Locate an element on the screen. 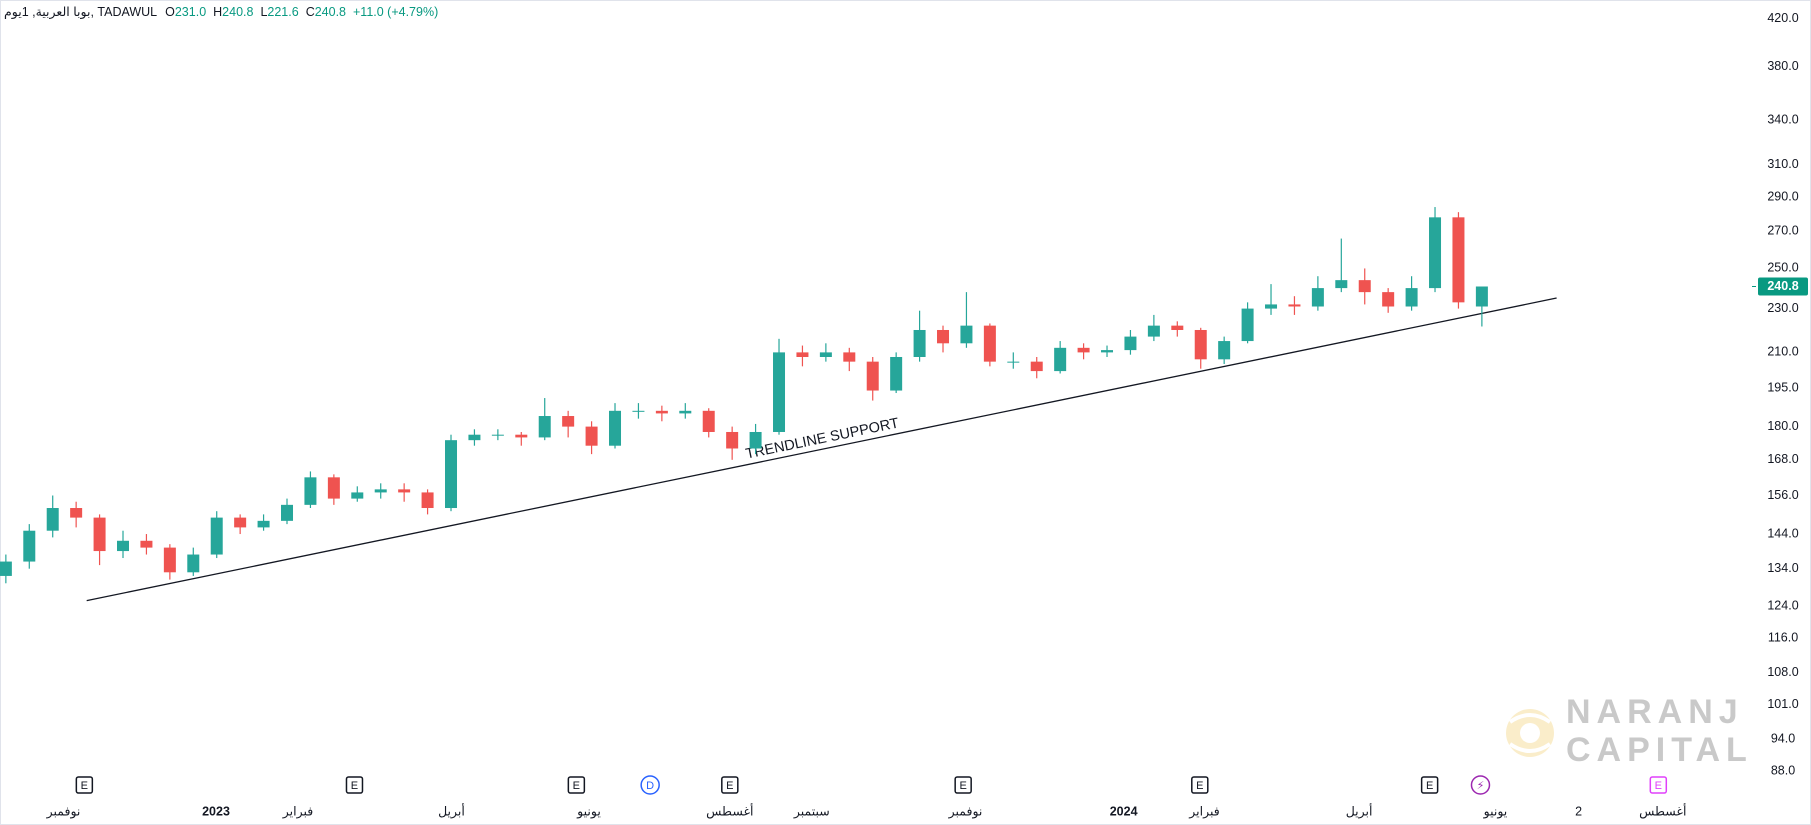  y-tick-label: 340.0 is located at coordinates (1782, 120).